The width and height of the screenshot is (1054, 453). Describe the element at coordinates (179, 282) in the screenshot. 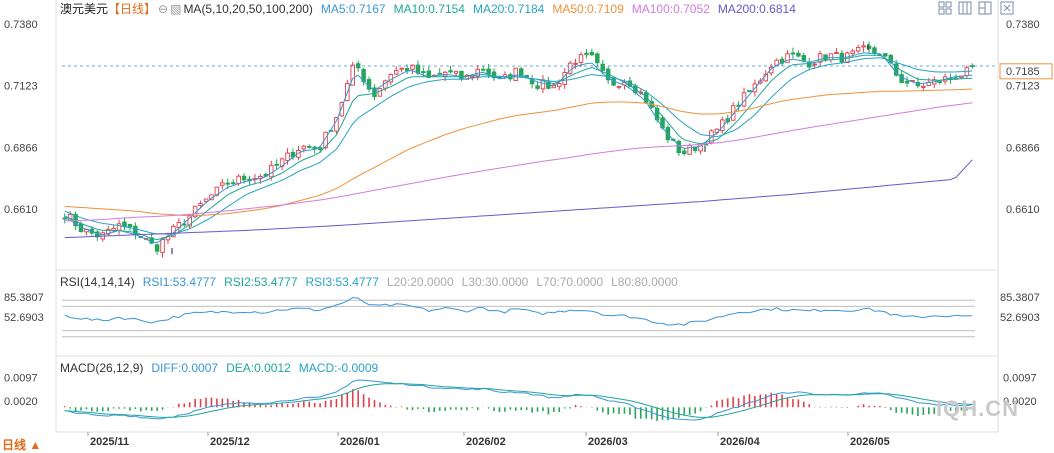

I see `rsi-value-0: RSI1:53.4777` at that location.